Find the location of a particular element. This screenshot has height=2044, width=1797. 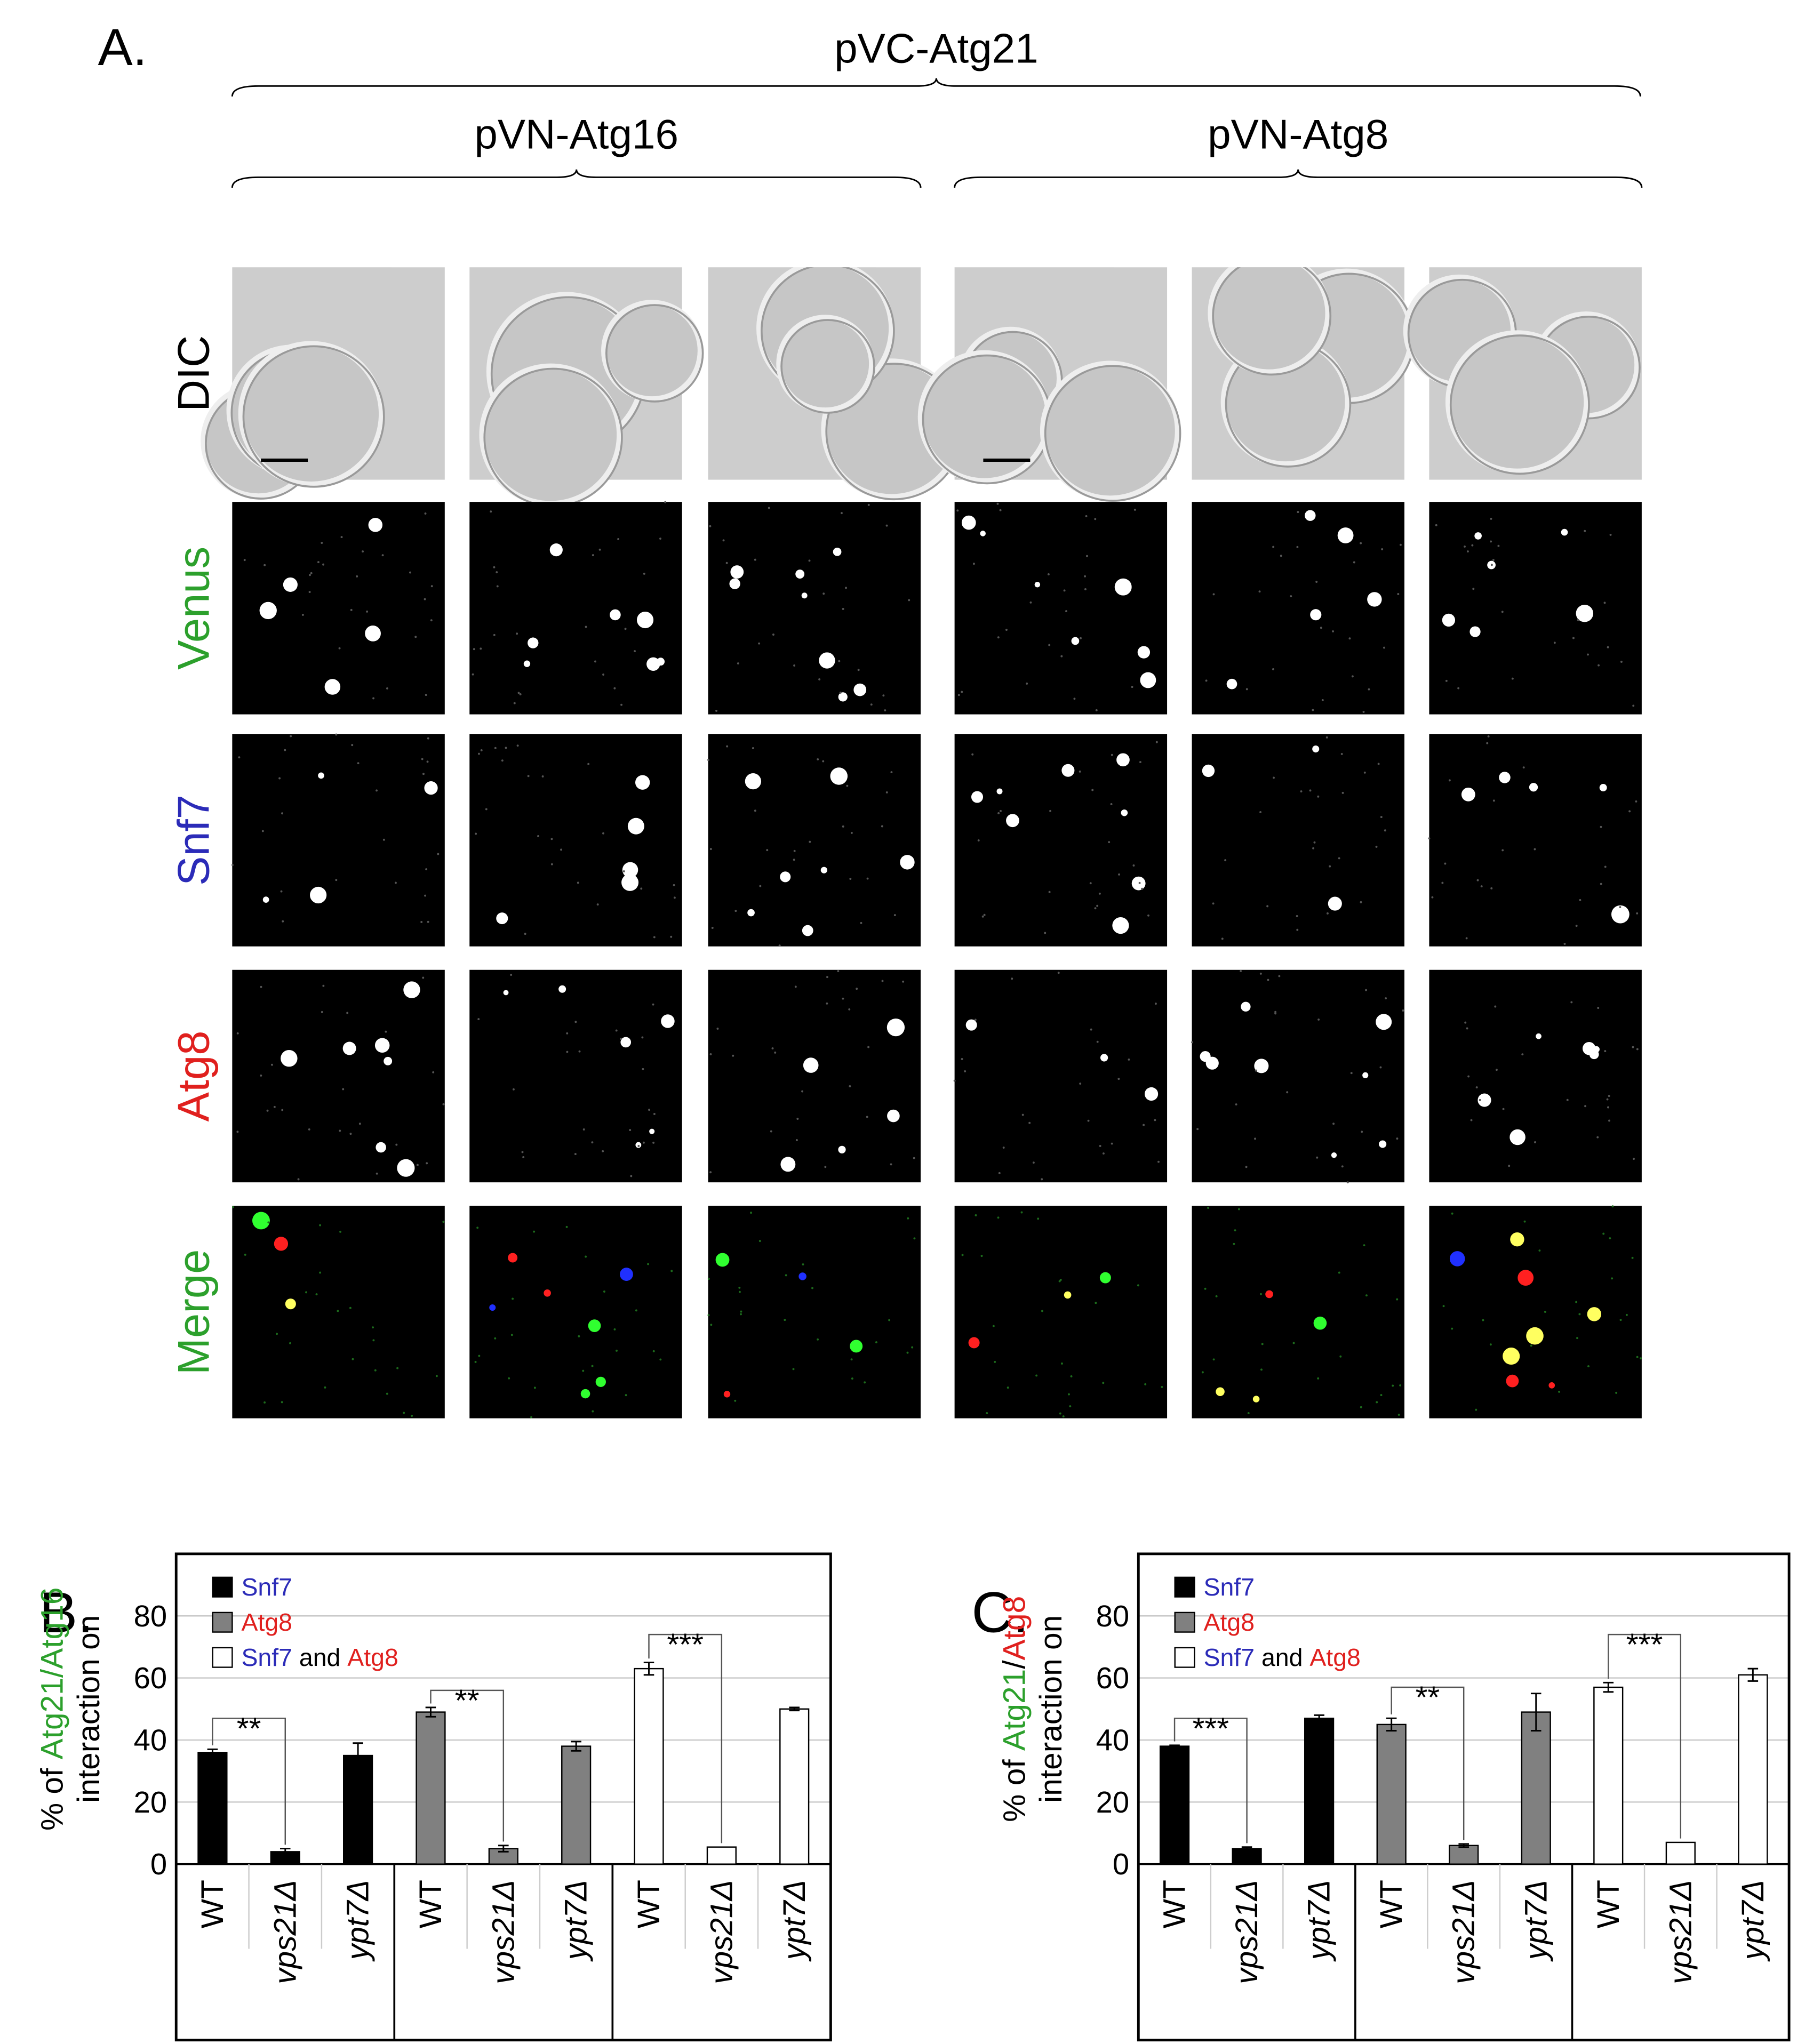

y-tick-label: 60 is located at coordinates (150, 1678).